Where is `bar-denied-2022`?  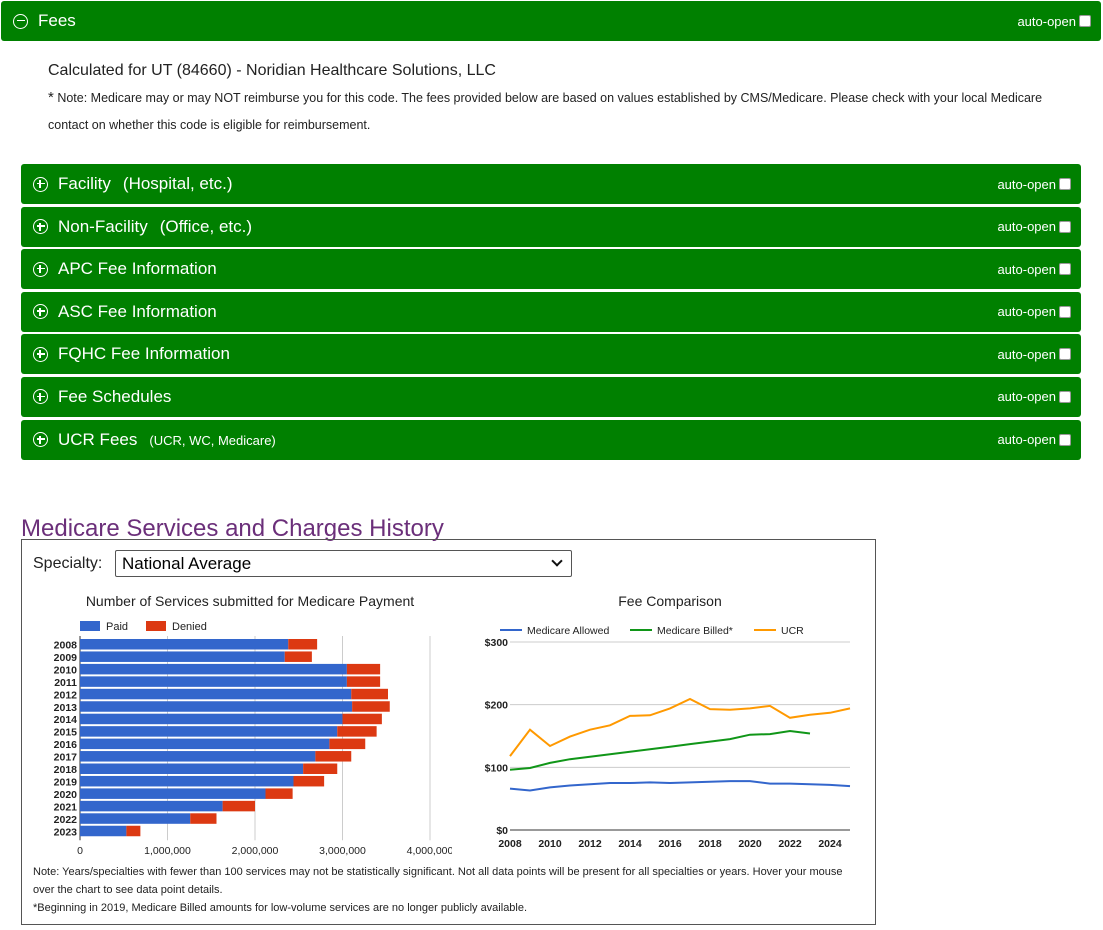 bar-denied-2022 is located at coordinates (203, 818).